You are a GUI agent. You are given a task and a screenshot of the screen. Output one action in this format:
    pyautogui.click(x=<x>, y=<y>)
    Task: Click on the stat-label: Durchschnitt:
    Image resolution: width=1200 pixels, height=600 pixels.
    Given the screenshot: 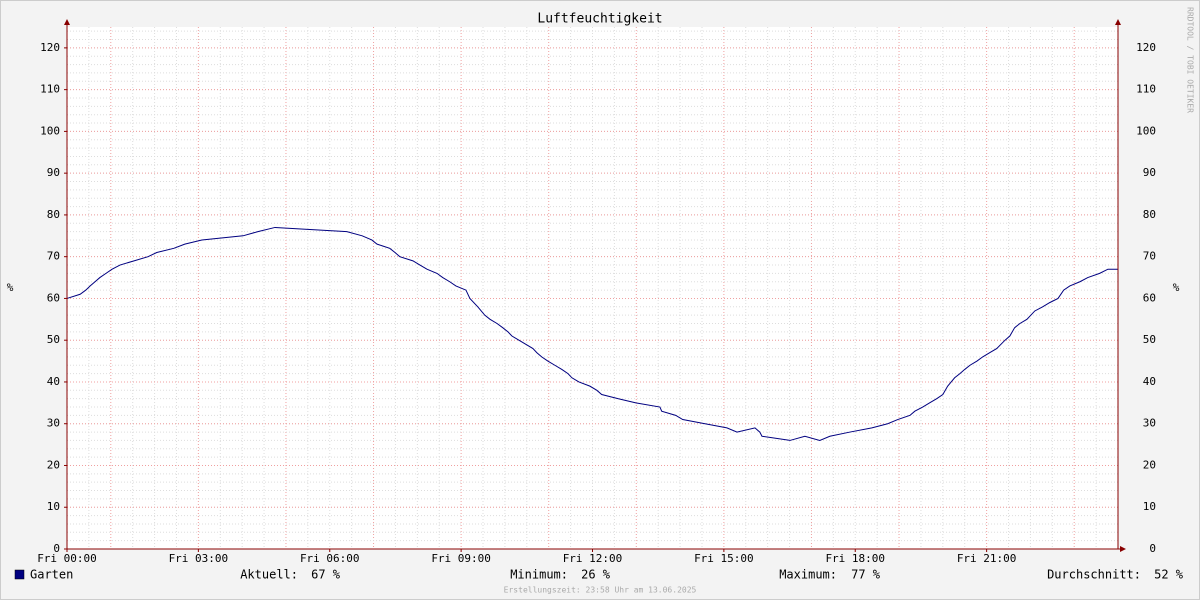 What is the action you would take?
    pyautogui.click(x=1094, y=575)
    